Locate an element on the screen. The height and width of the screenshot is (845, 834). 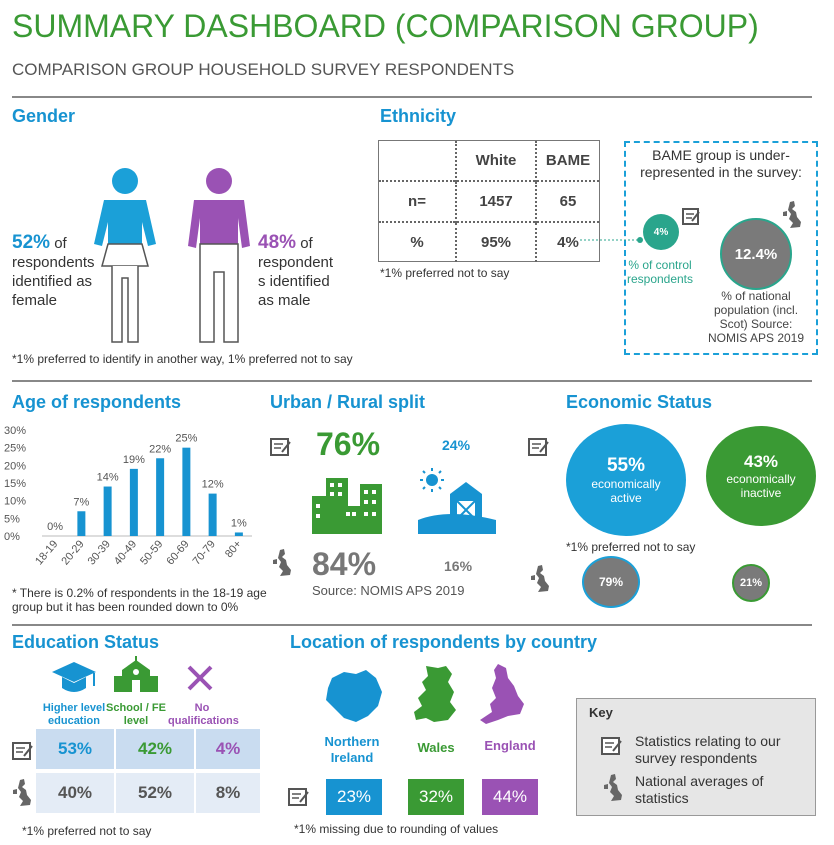
economically-inactive-circle: 43% economically inactive is located at coordinates (761, 476).